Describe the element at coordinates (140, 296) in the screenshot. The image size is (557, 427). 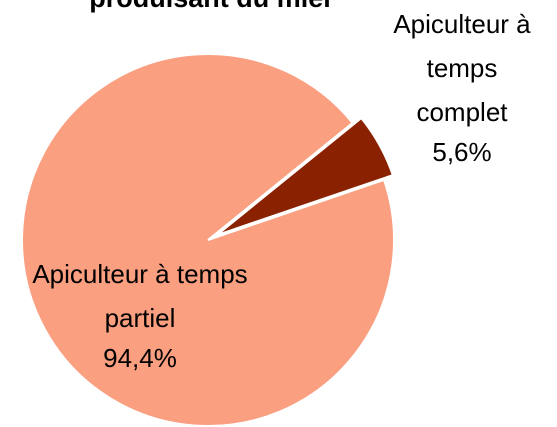
I see `category-label: Apiculteur à temps partiel` at that location.